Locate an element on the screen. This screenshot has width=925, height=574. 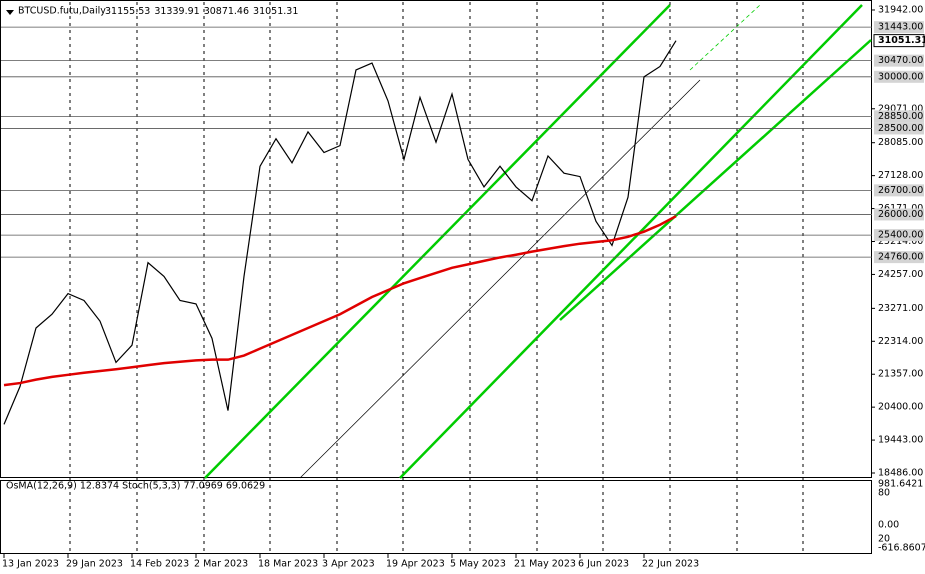
x-tick-label: 3 Apr 2023 is located at coordinates (348, 564).